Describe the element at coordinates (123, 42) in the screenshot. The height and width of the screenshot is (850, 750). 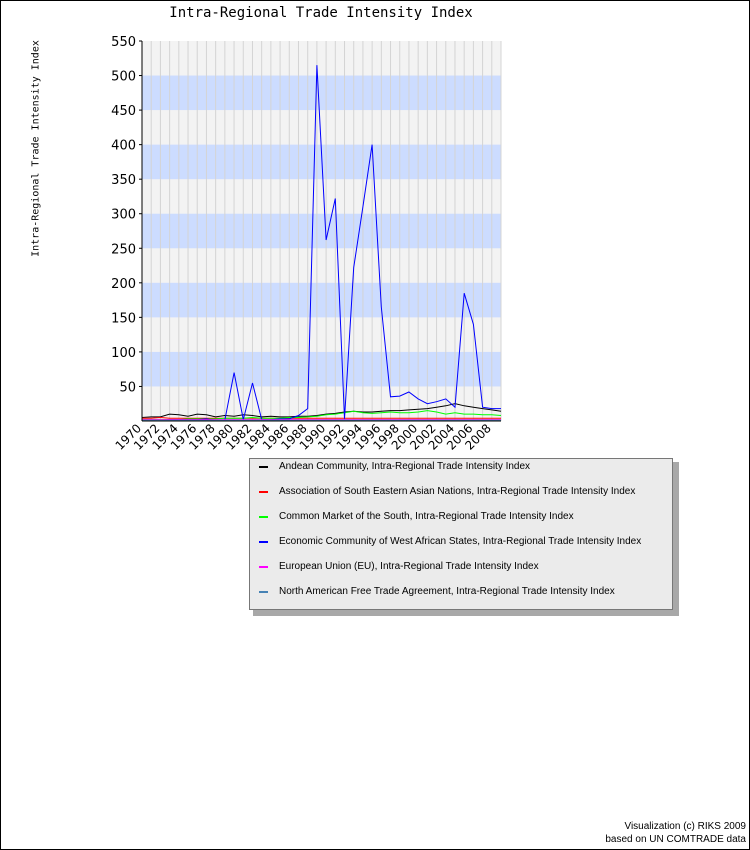
I see `y-tick-label: 550` at that location.